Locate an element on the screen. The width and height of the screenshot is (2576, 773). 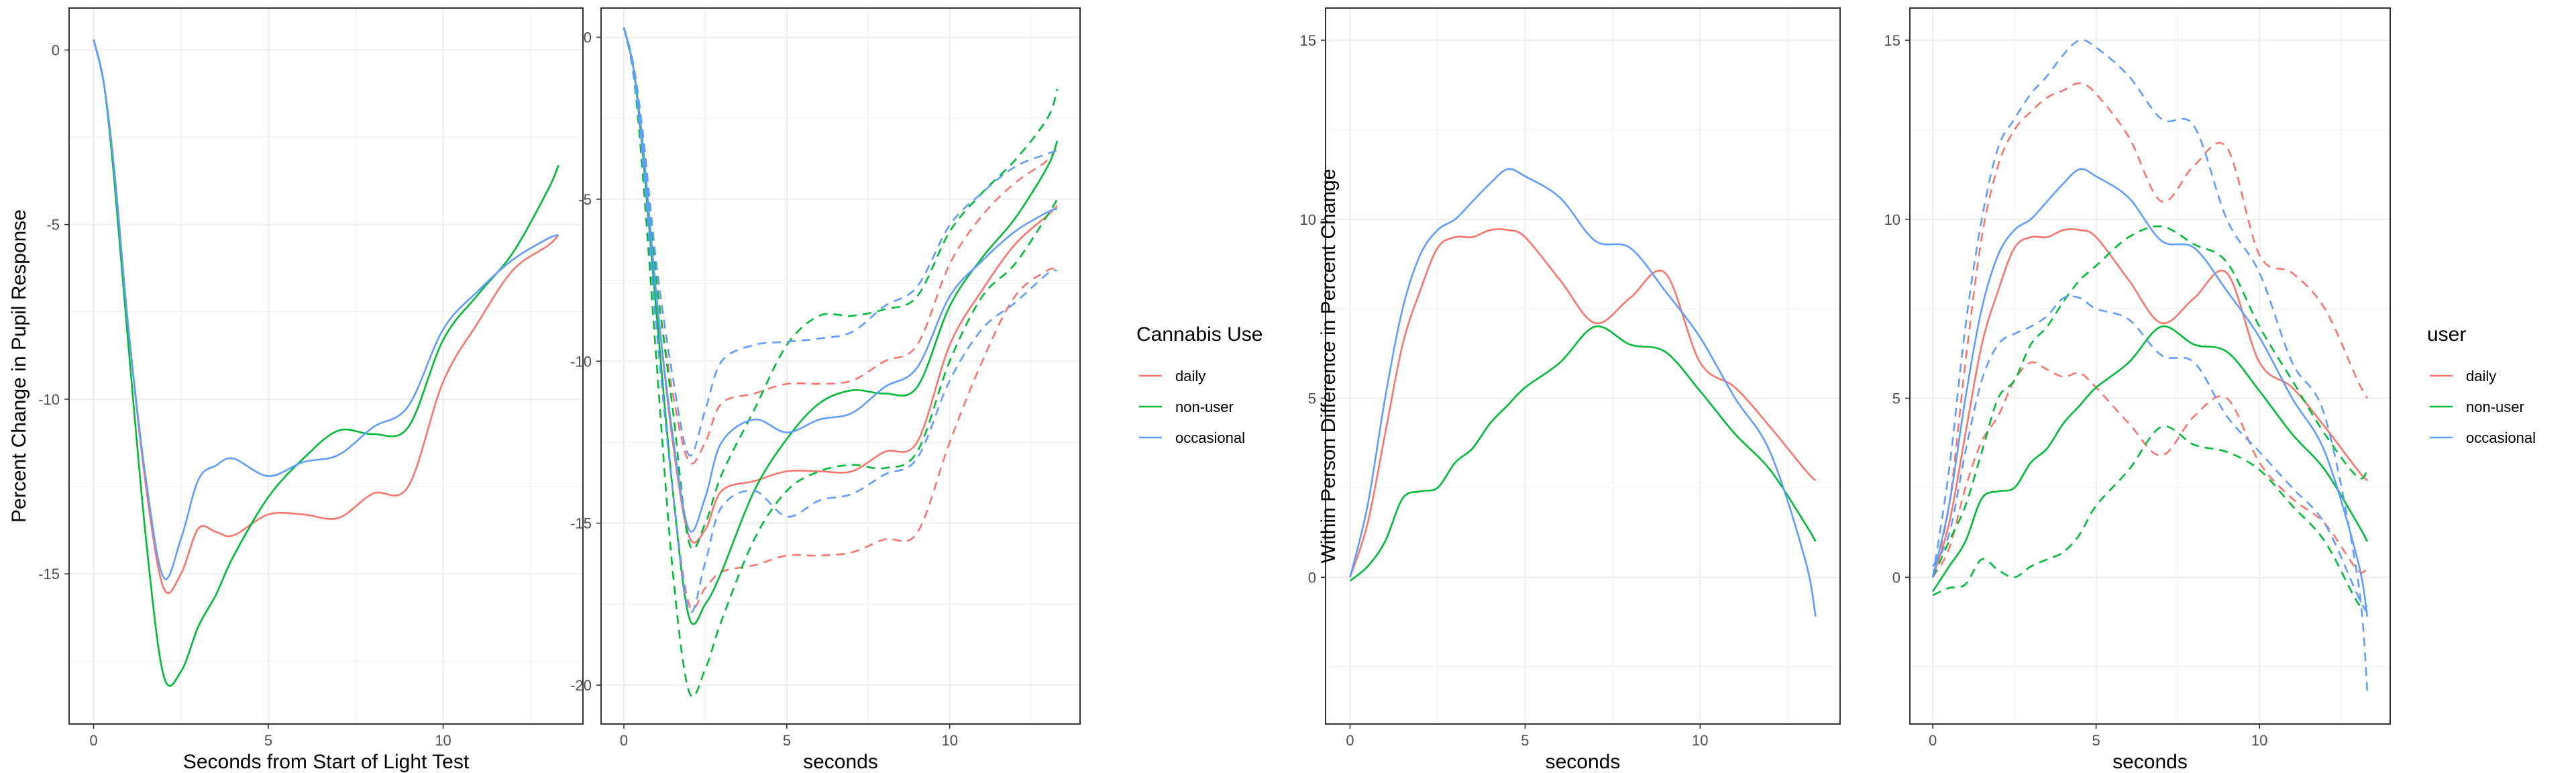
y-axis: 0 -5 -10 -15 -20 is located at coordinates (585, 362).